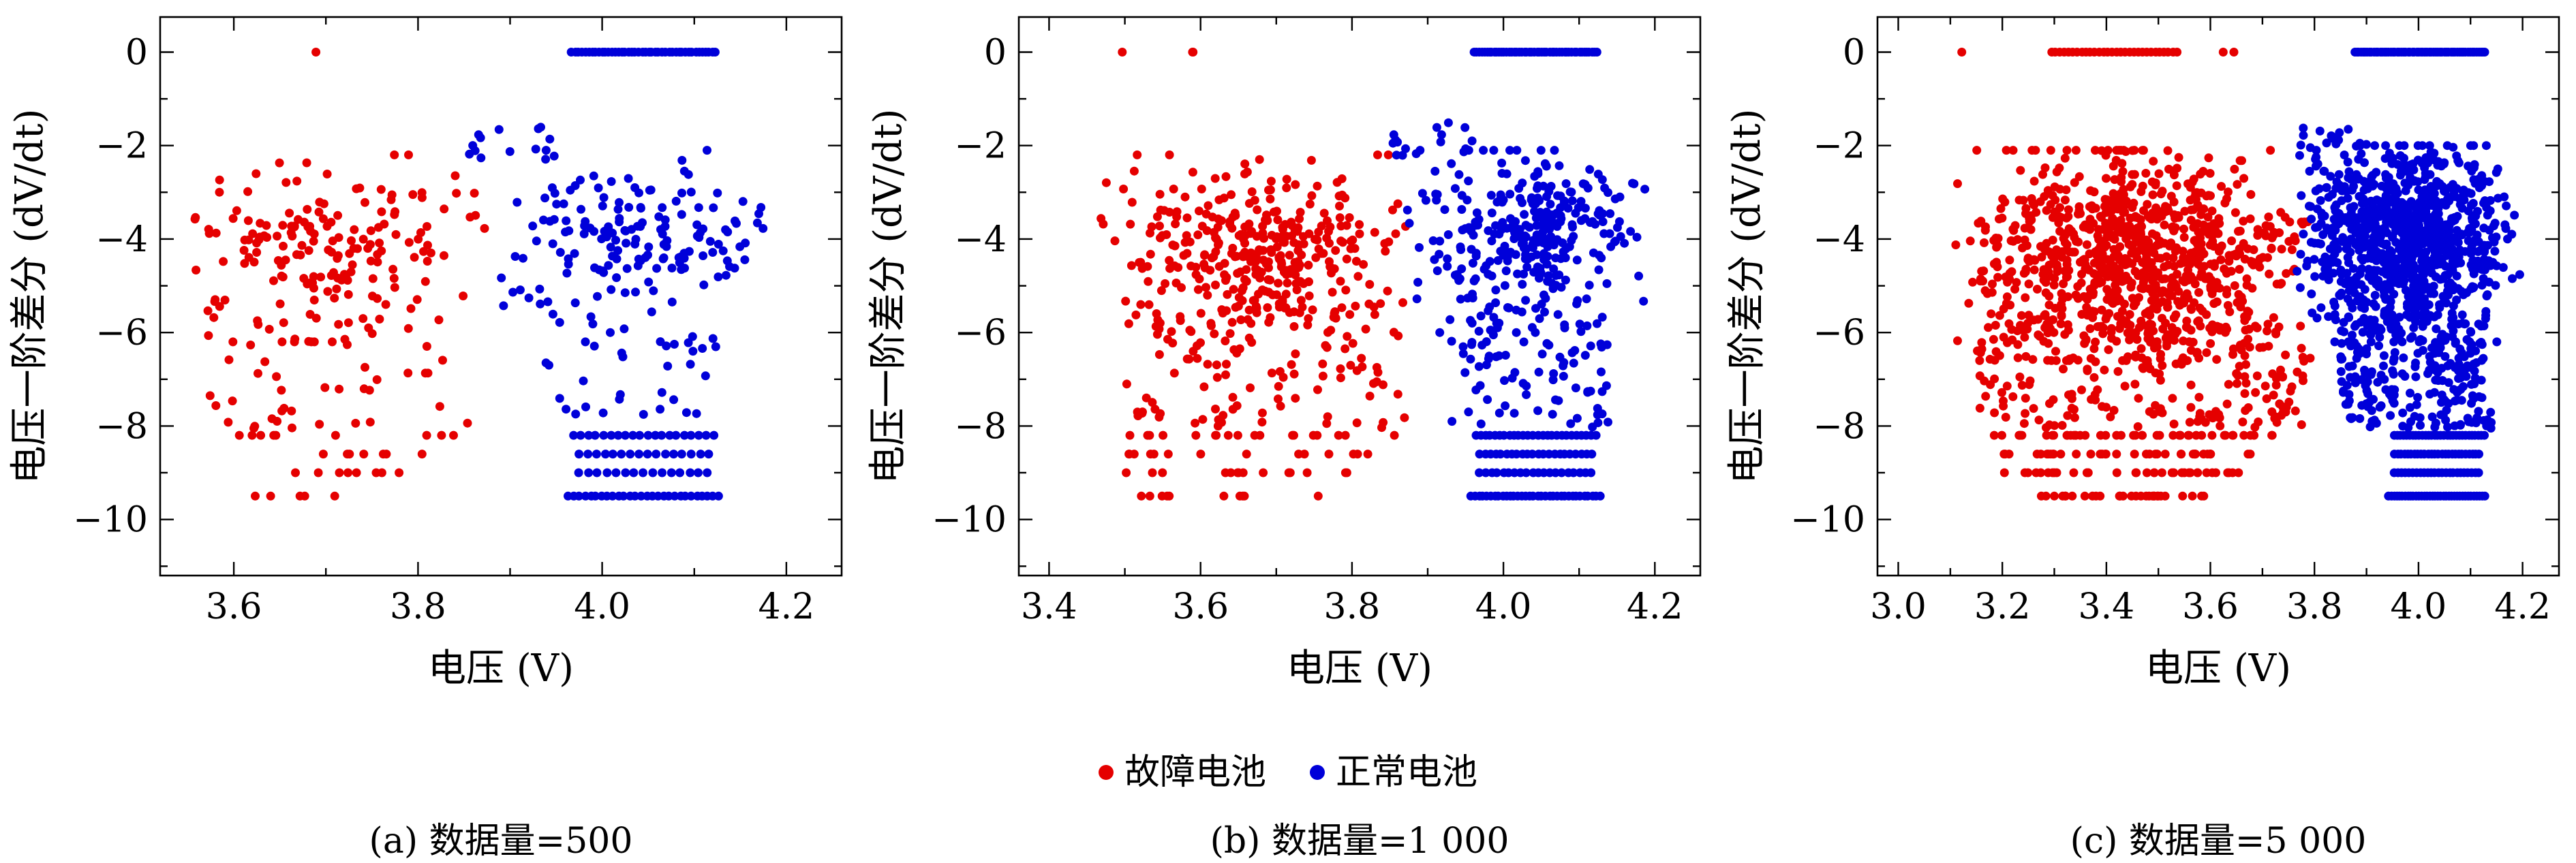  I want to click on caption-c: (c) 数据量=5 000, so click(2218, 841).